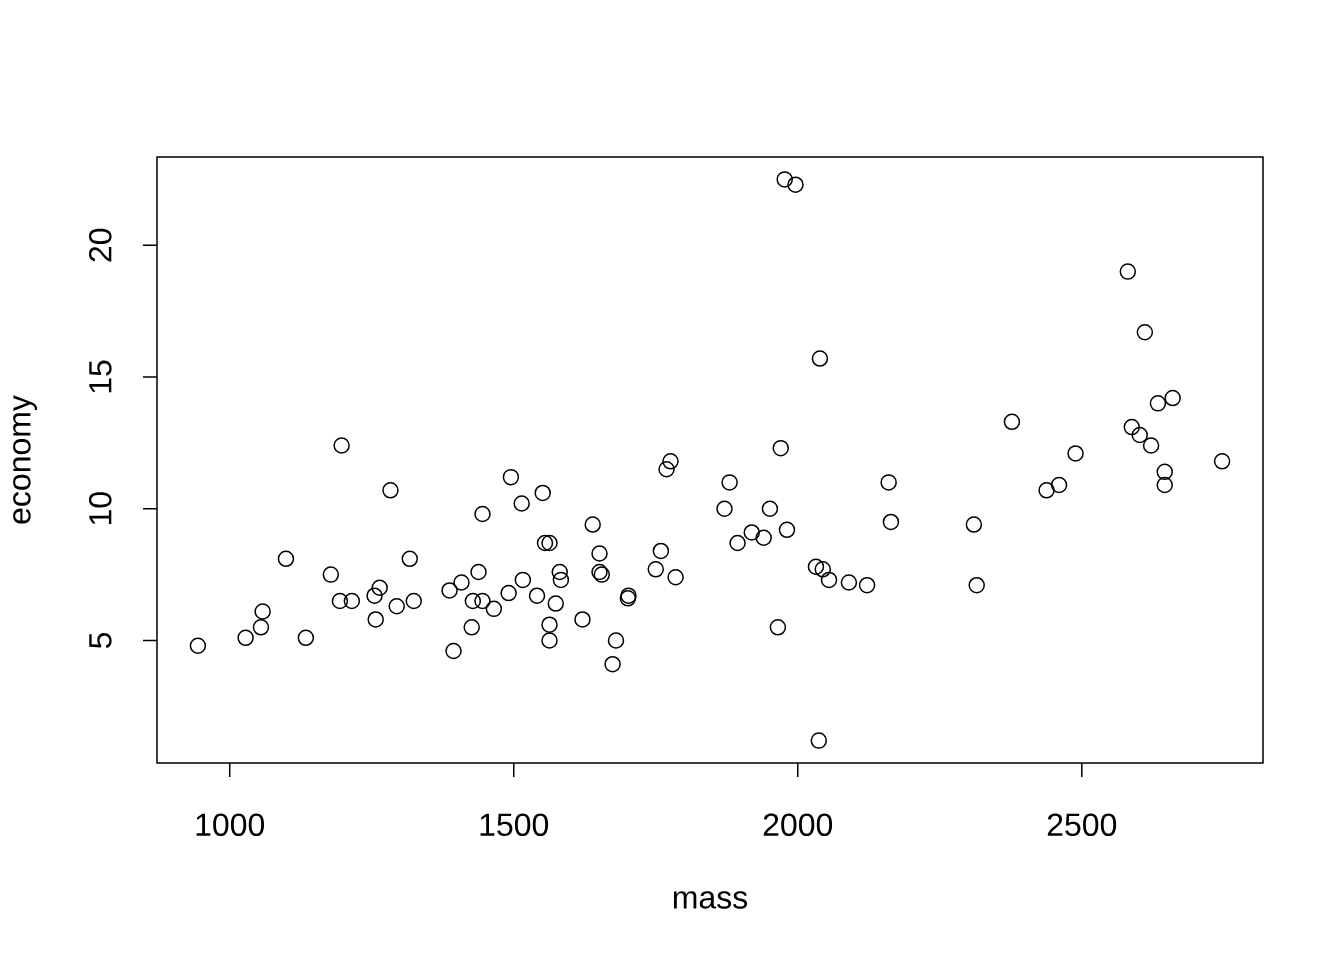 This screenshot has width=1344, height=960. What do you see at coordinates (25, 459) in the screenshot?
I see `y-axis-title: economy` at bounding box center [25, 459].